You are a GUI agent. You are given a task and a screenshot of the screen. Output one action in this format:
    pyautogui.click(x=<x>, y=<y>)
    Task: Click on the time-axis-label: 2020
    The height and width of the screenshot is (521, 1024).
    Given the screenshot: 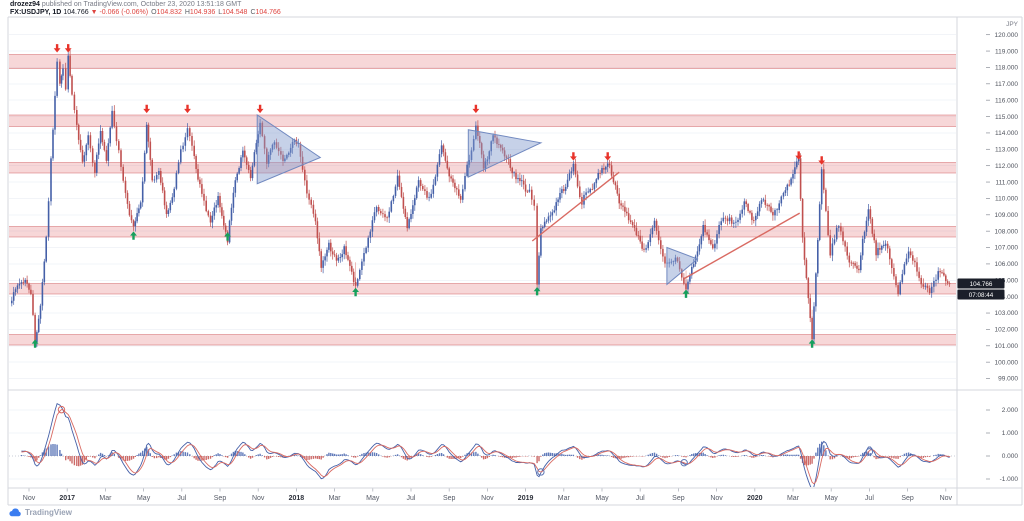 What is the action you would take?
    pyautogui.click(x=755, y=498)
    